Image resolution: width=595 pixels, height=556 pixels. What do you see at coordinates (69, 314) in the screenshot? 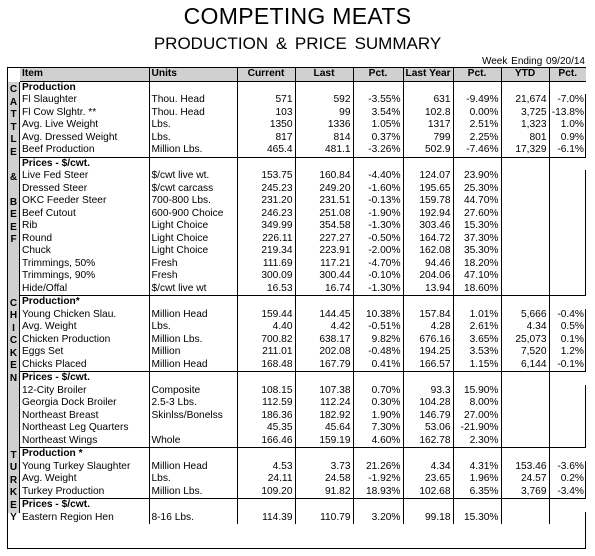
I see `cell-item: Young Chicken Slau.` at bounding box center [69, 314].